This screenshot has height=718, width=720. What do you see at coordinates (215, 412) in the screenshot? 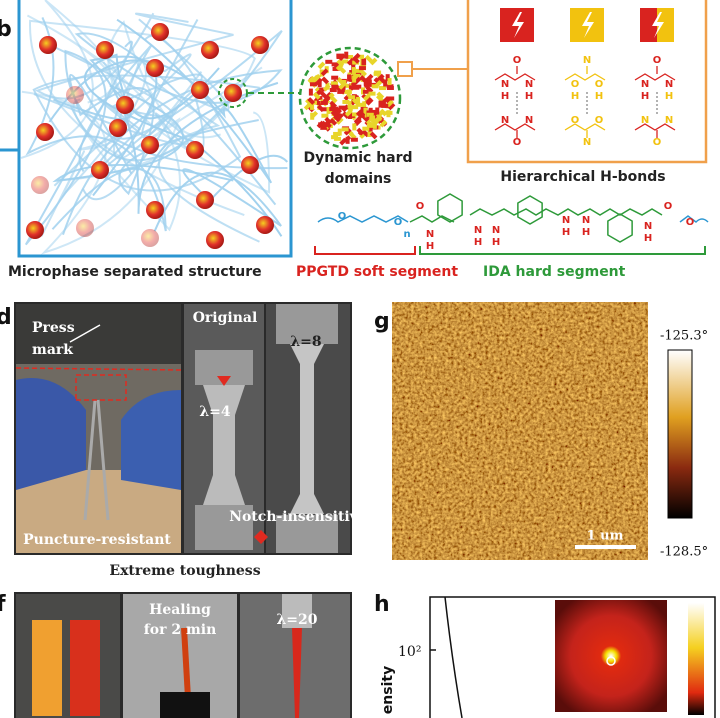
I see `photo-label: λ=4` at bounding box center [215, 412].